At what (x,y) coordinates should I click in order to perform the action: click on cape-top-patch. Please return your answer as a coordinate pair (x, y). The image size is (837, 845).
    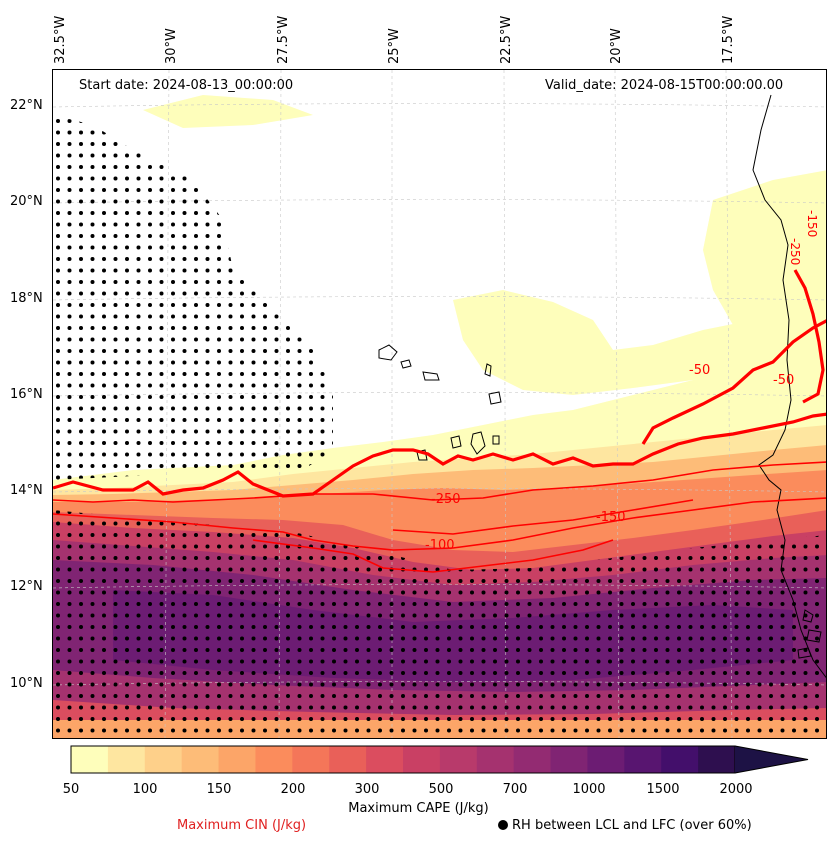
    Looking at the image, I should click on (228, 111).